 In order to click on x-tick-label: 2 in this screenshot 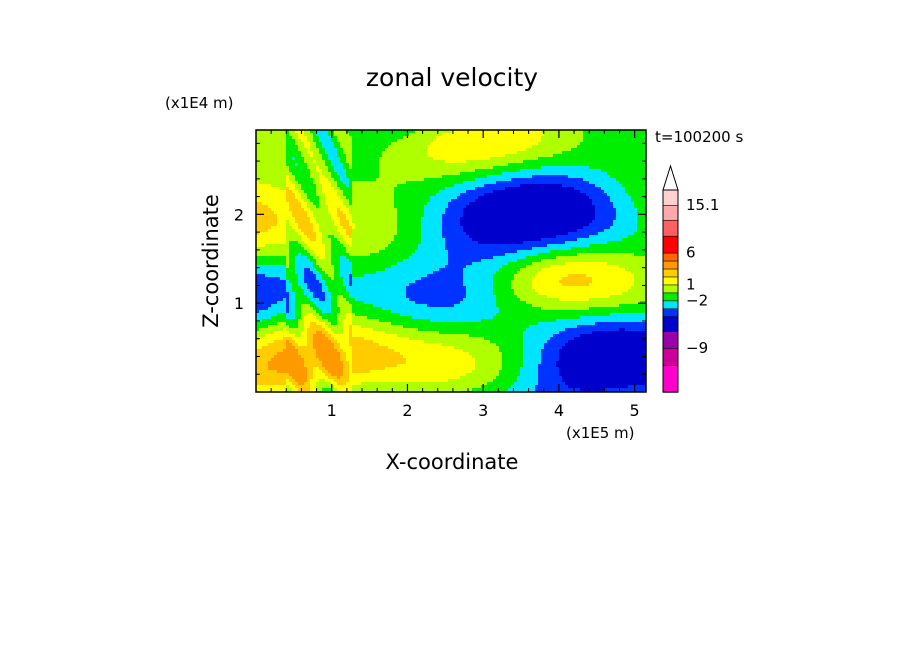, I will do `click(407, 410)`.